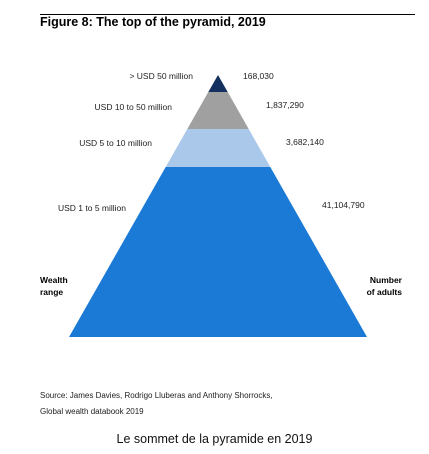  I want to click on pyramid-tier-10-to-50-million, so click(218, 110).